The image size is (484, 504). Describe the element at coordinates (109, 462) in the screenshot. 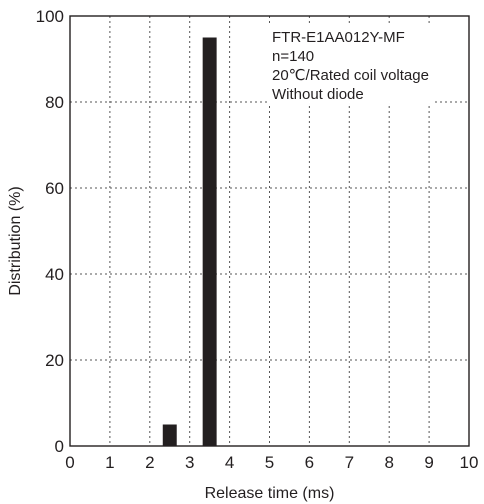

I see `x-tick-label: 1` at that location.